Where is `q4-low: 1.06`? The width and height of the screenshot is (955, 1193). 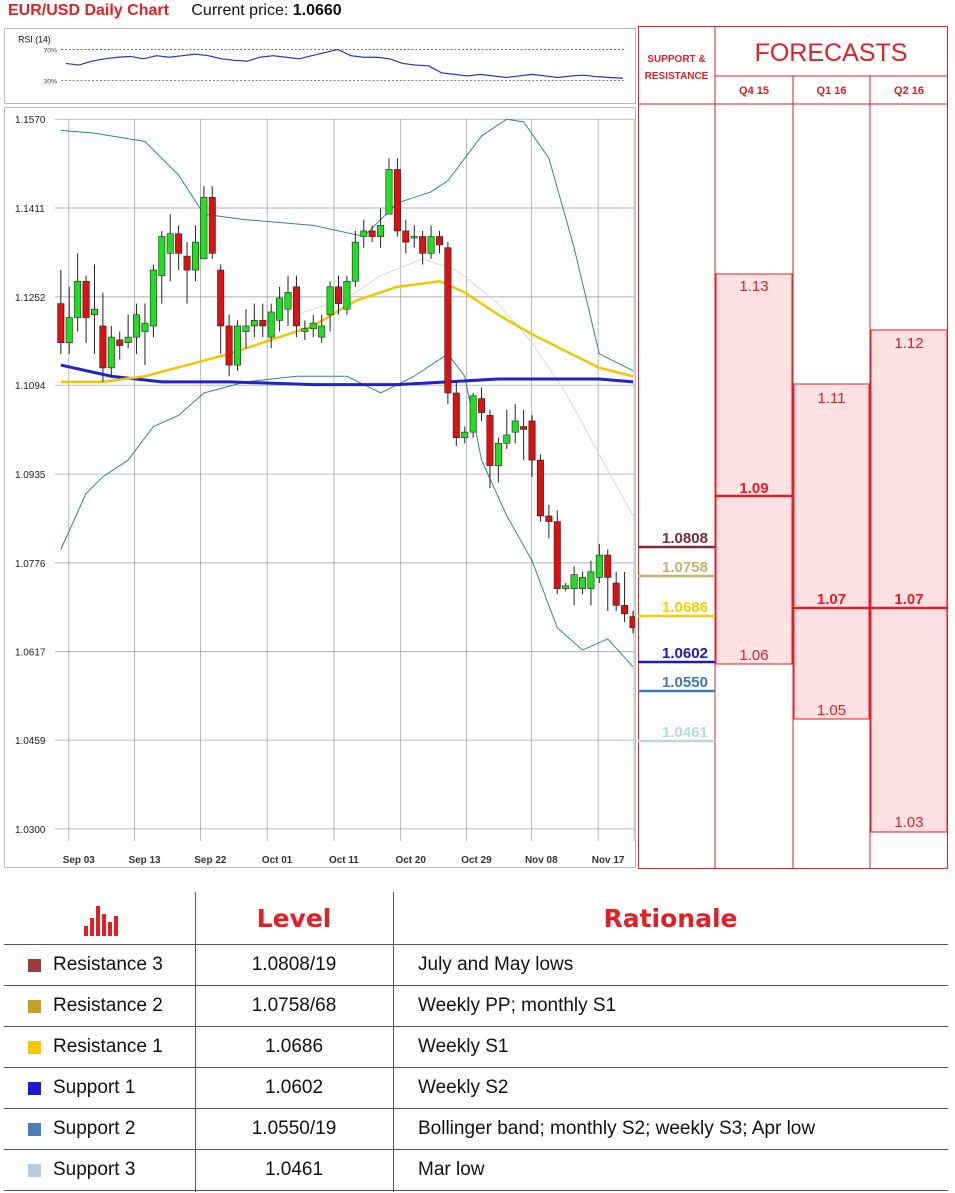 q4-low: 1.06 is located at coordinates (753, 655).